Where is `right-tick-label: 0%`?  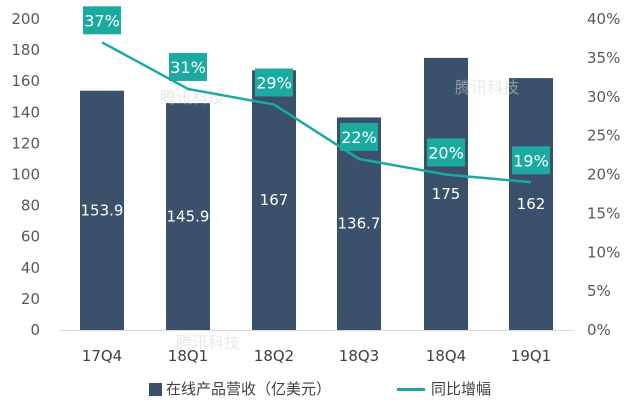 right-tick-label: 0% is located at coordinates (599, 330).